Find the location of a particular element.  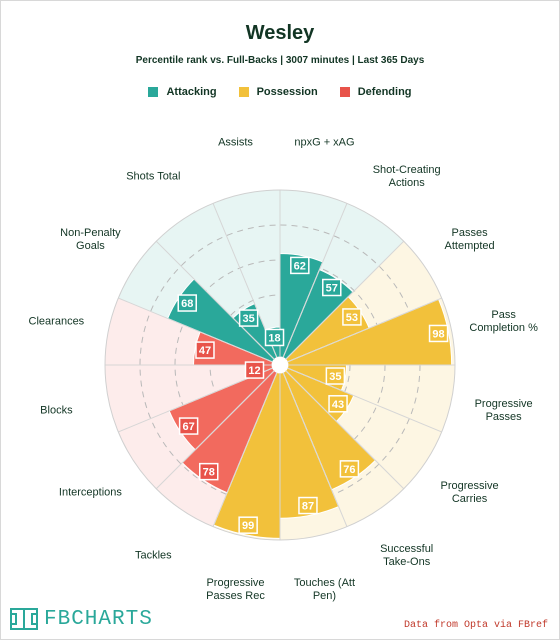

value-label-shot-creating-actions: 57 is located at coordinates (332, 289).